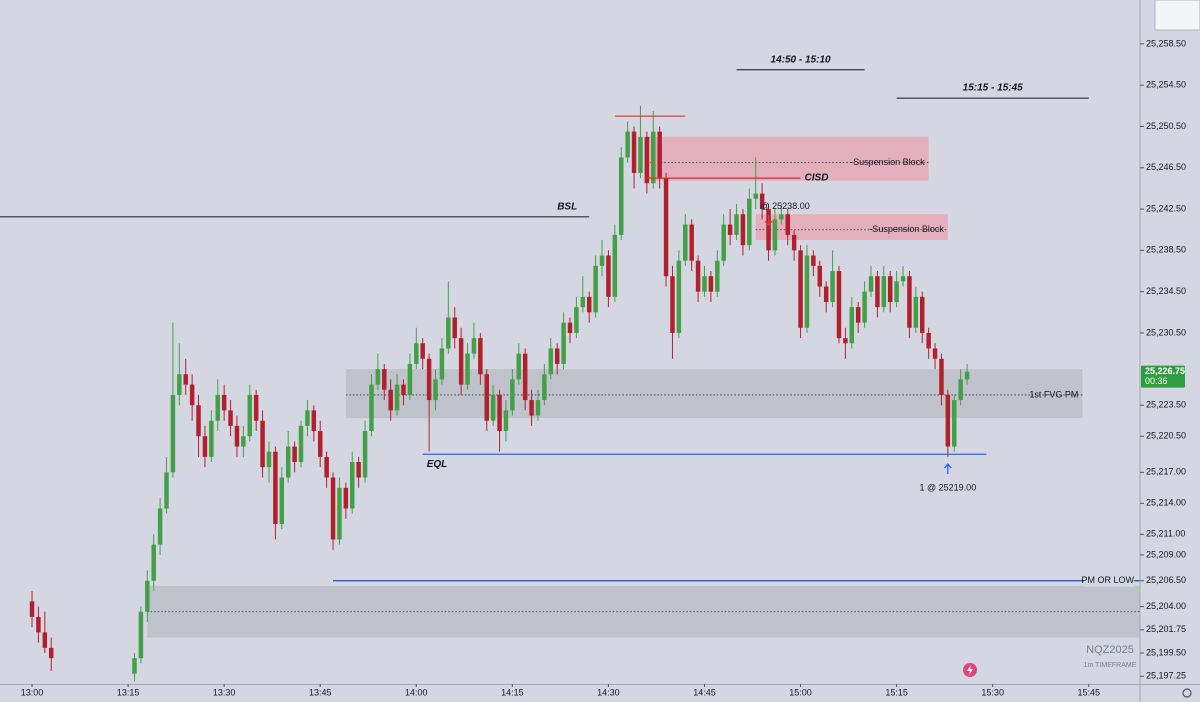  I want to click on y-tick-label: 25,209.00, so click(1166, 554).